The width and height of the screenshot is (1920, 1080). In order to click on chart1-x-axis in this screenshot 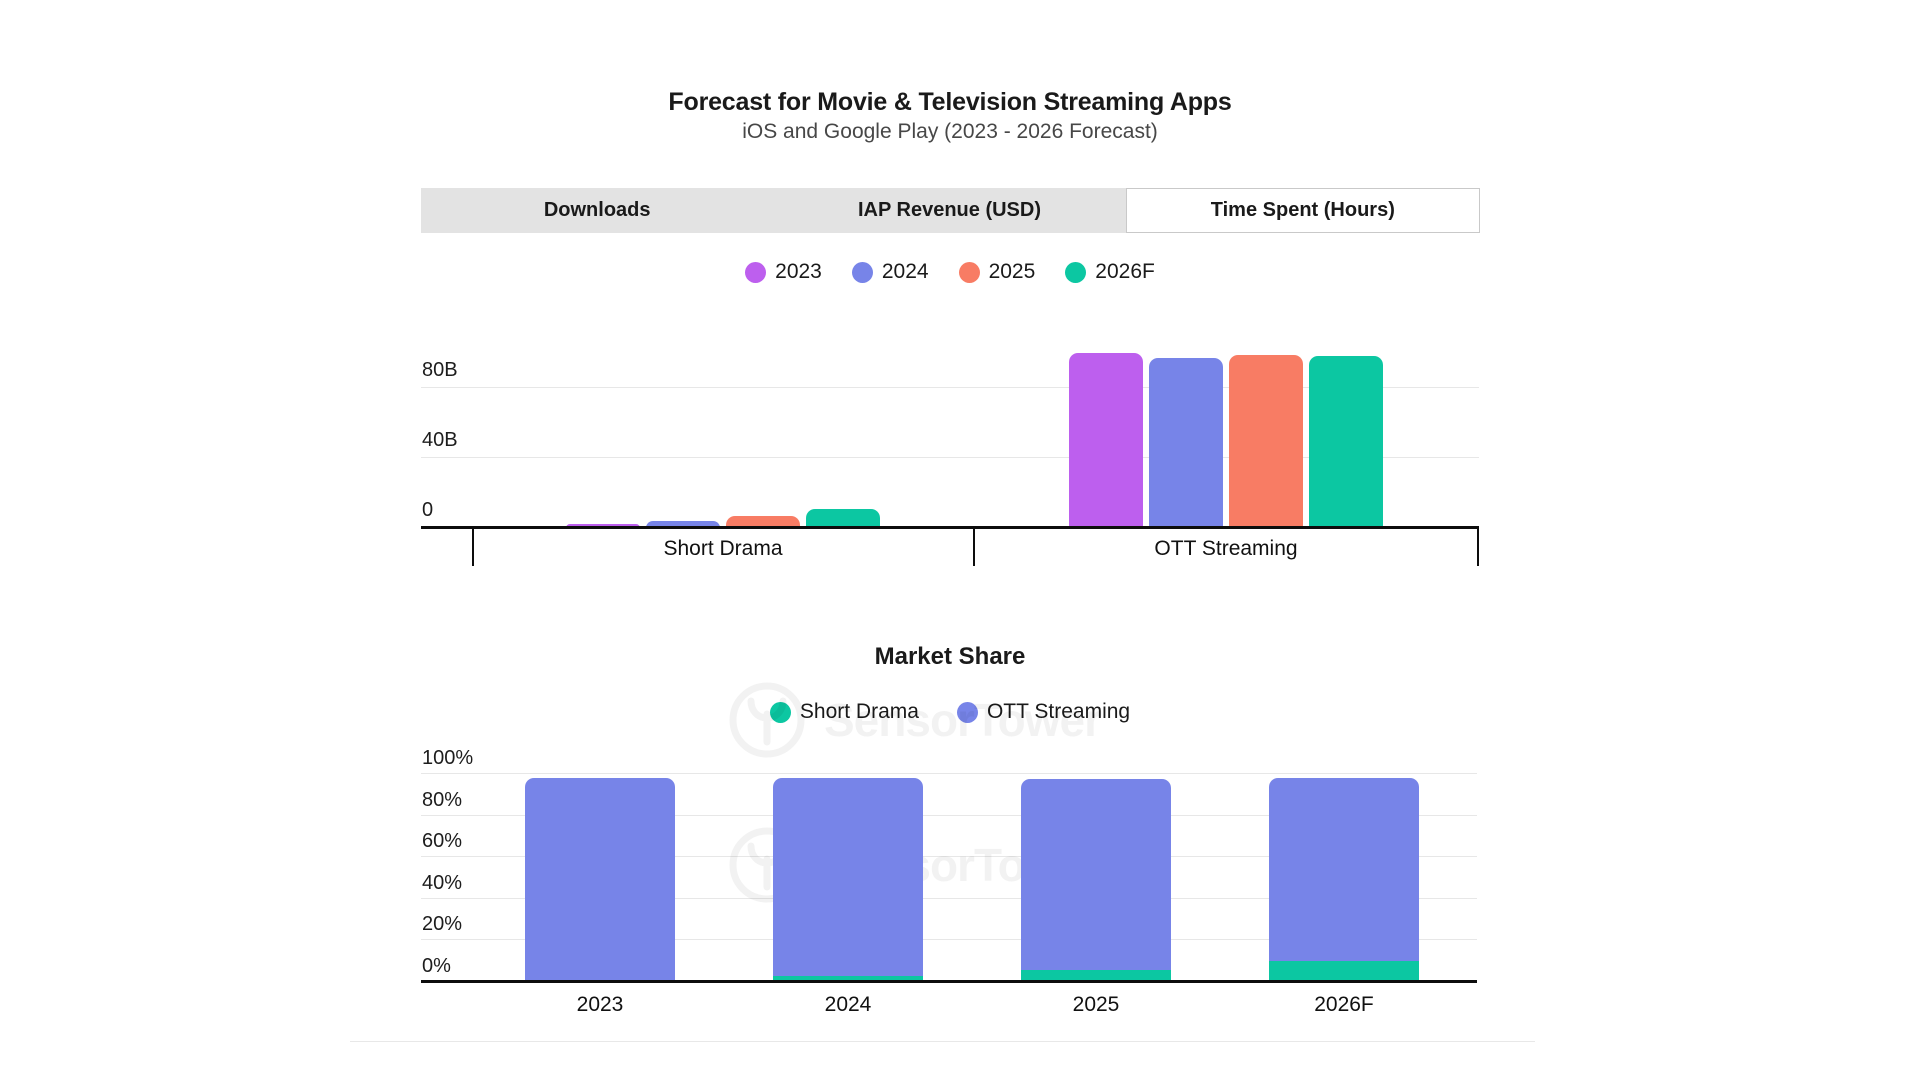, I will do `click(950, 527)`.